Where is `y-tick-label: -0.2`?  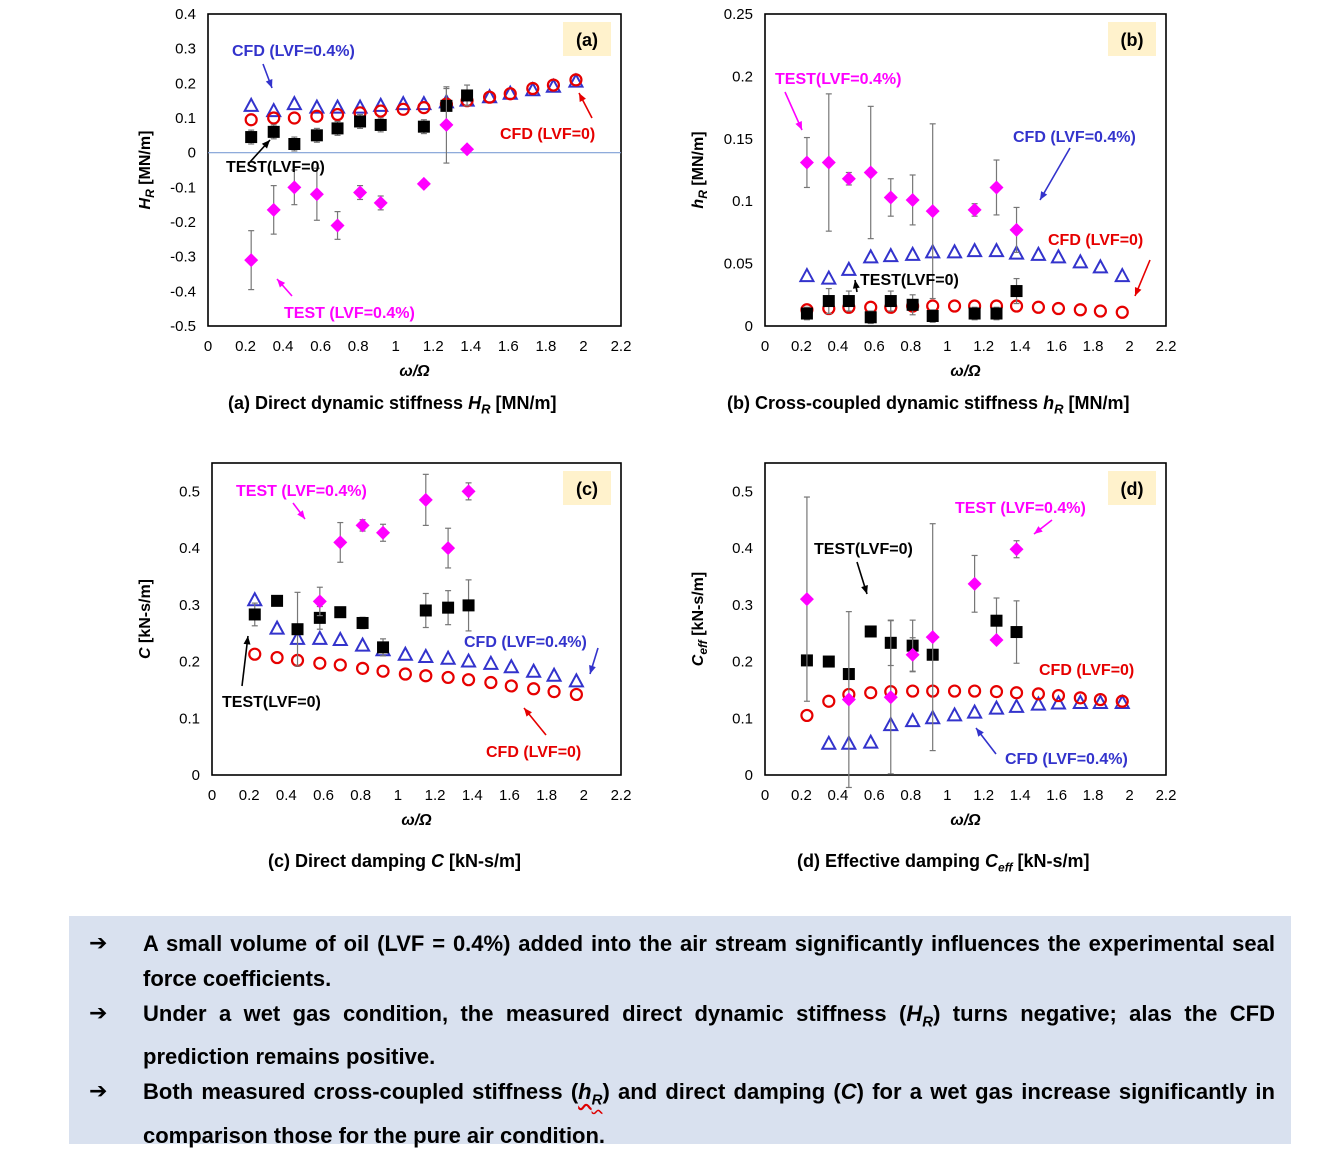
y-tick-label: -0.2 is located at coordinates (183, 222).